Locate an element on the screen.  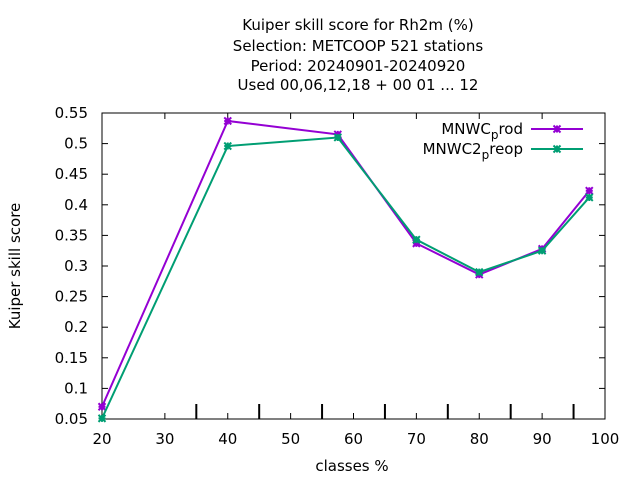
legend-marker-2-dot is located at coordinates (557, 149).